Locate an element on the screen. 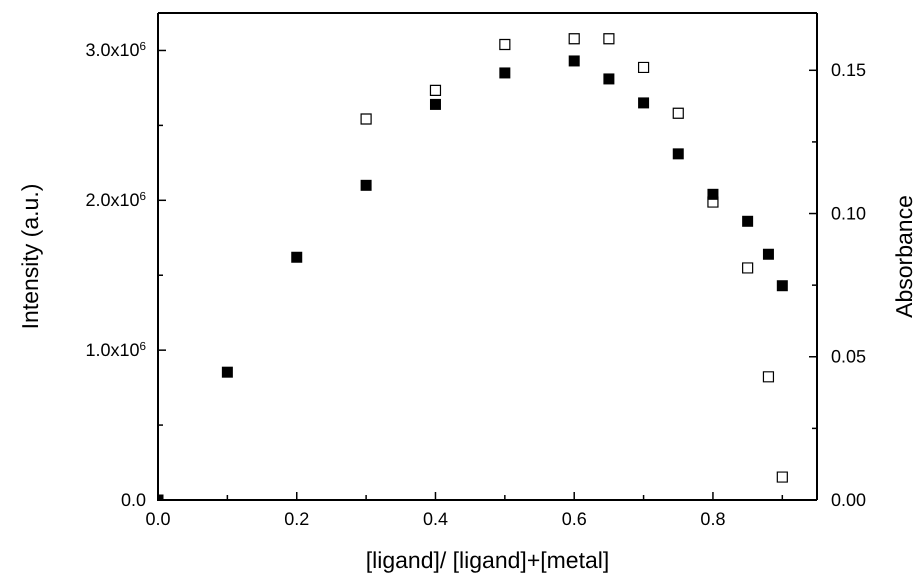 The width and height of the screenshot is (921, 584). y2-axis-title: Absorbance is located at coordinates (904, 256).